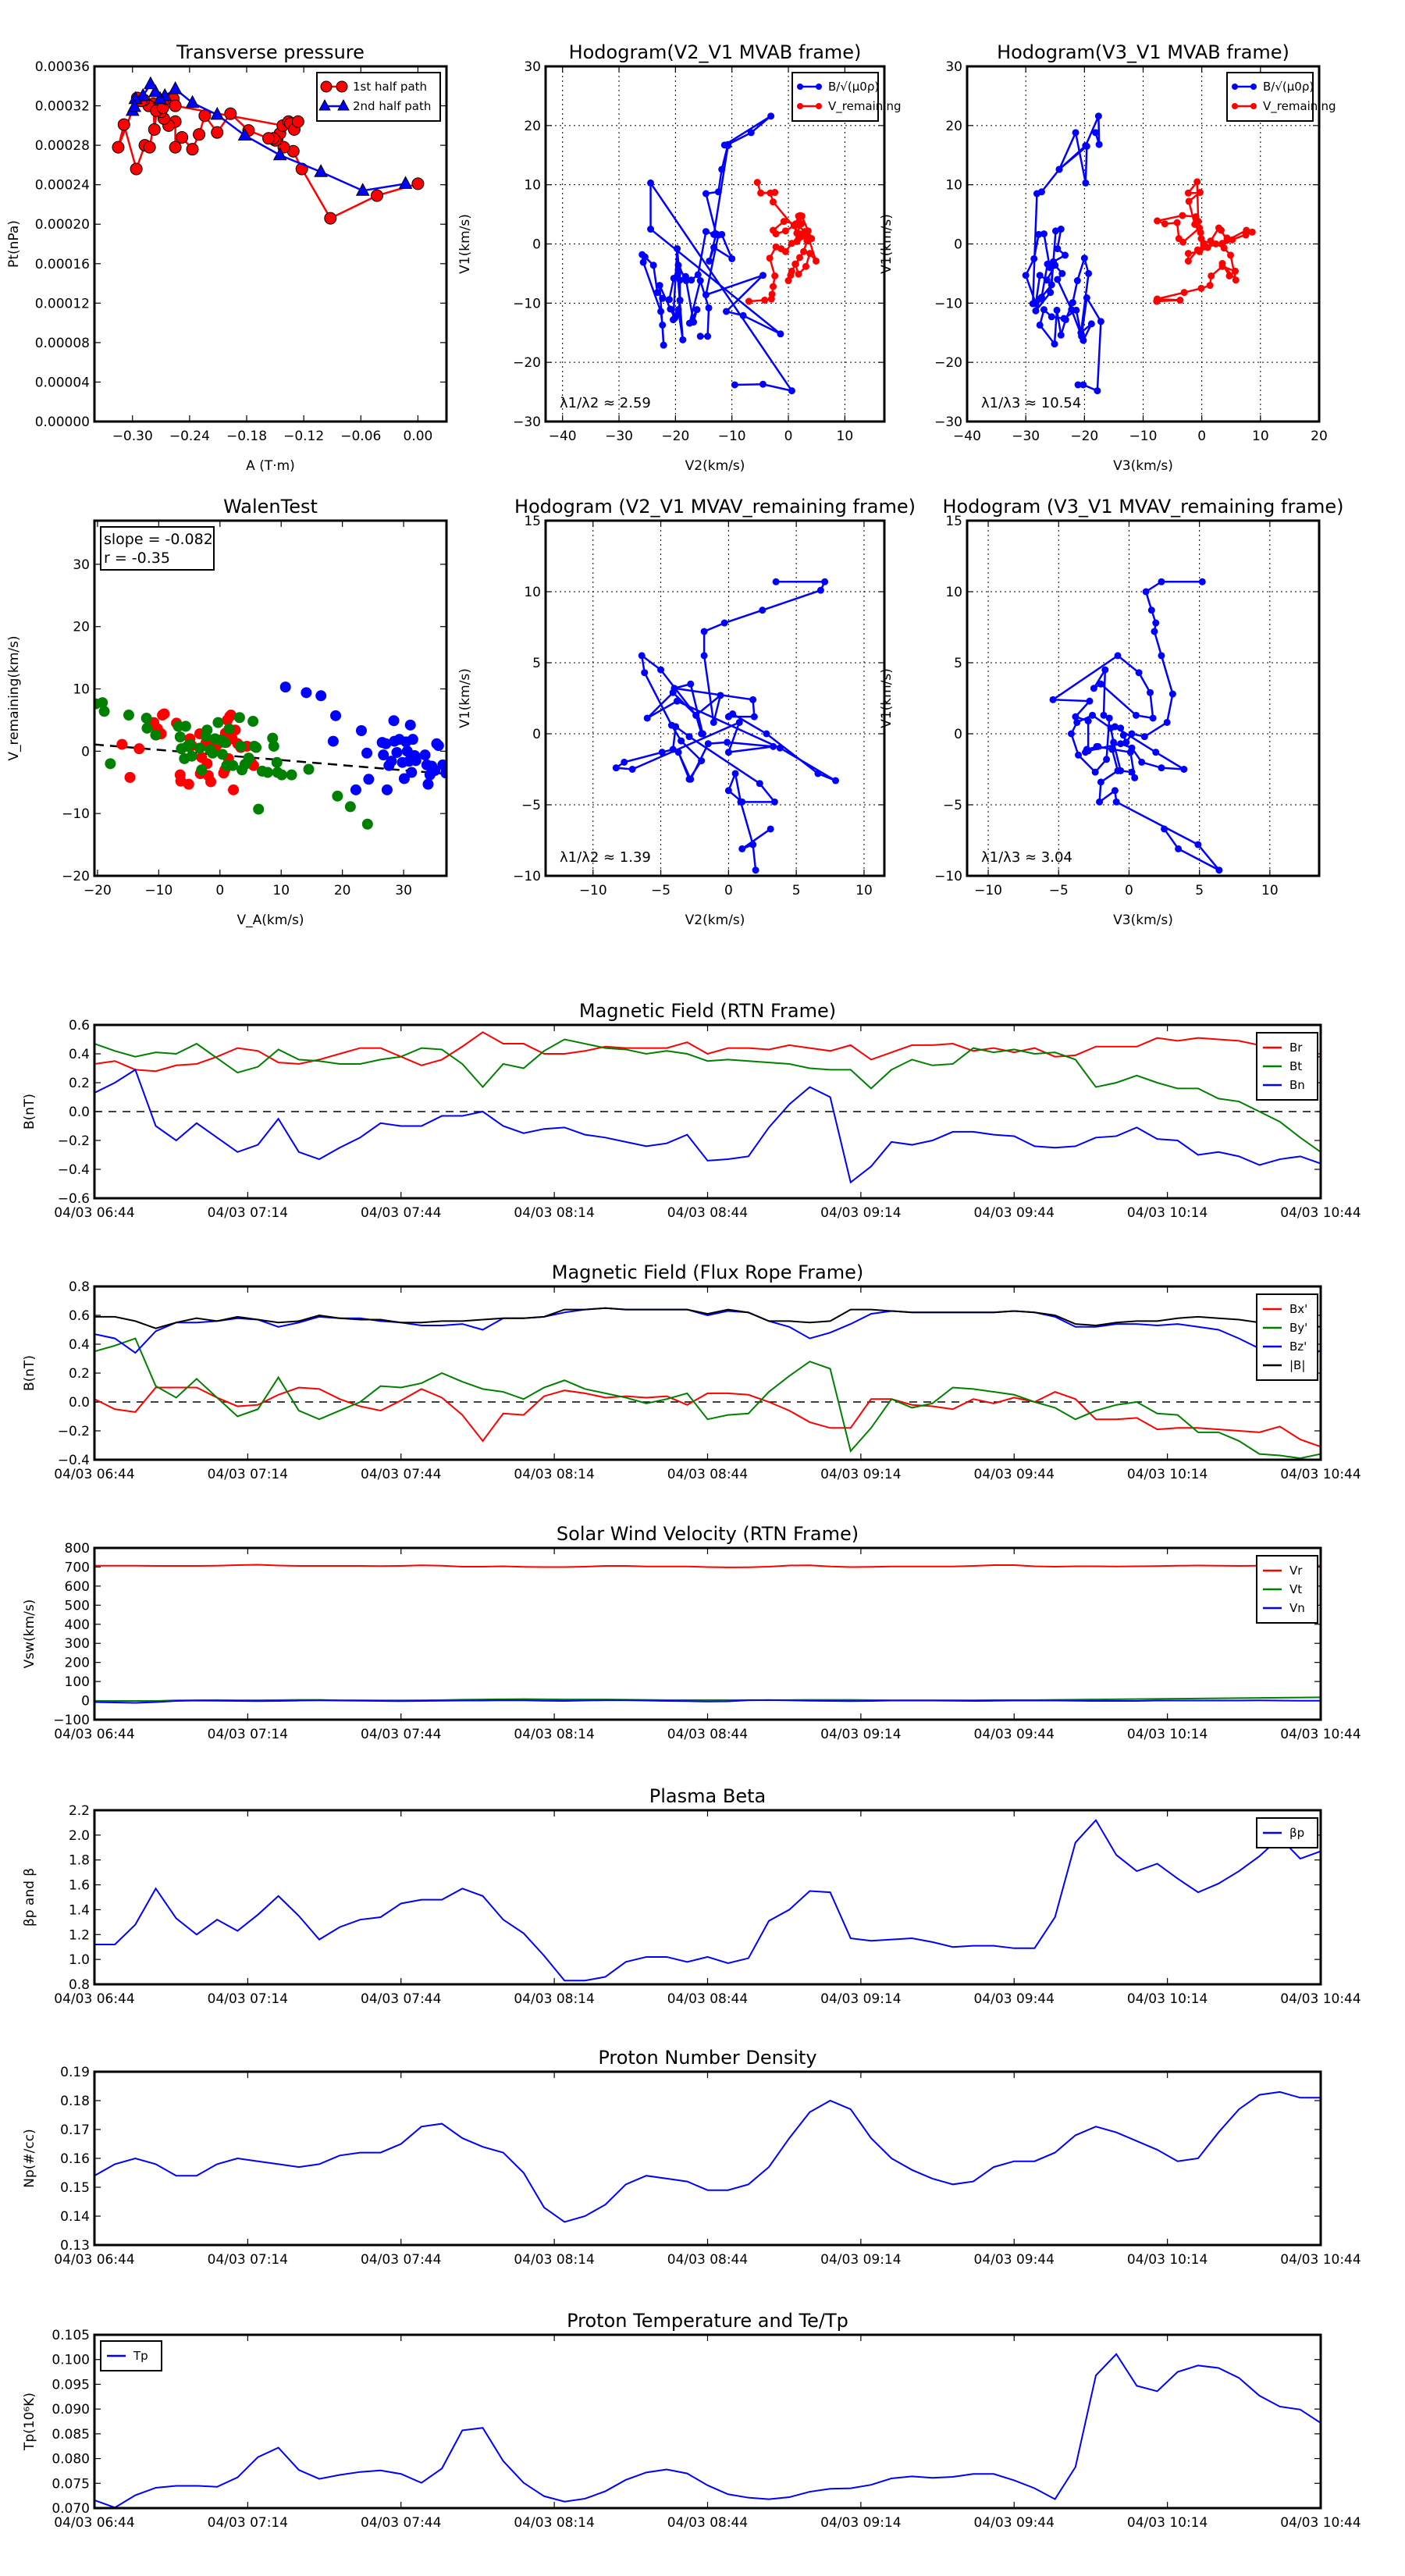  What do you see at coordinates (1026, 436) in the screenshot?
I see `x-tick-label: −30` at bounding box center [1026, 436].